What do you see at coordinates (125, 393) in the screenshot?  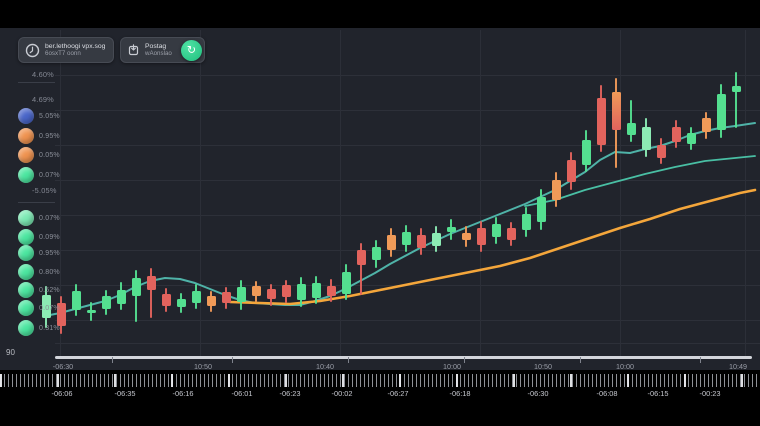 I see `timeline-label: -06:35` at bounding box center [125, 393].